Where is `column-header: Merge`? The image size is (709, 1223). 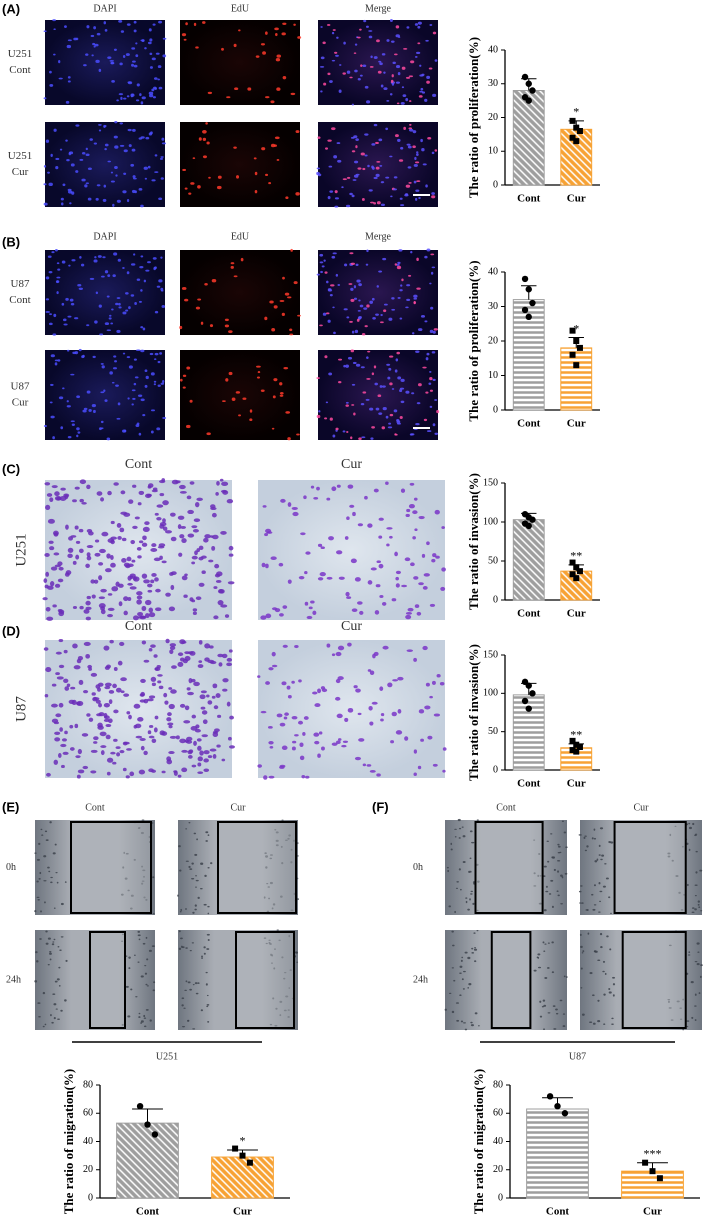 column-header: Merge is located at coordinates (378, 8).